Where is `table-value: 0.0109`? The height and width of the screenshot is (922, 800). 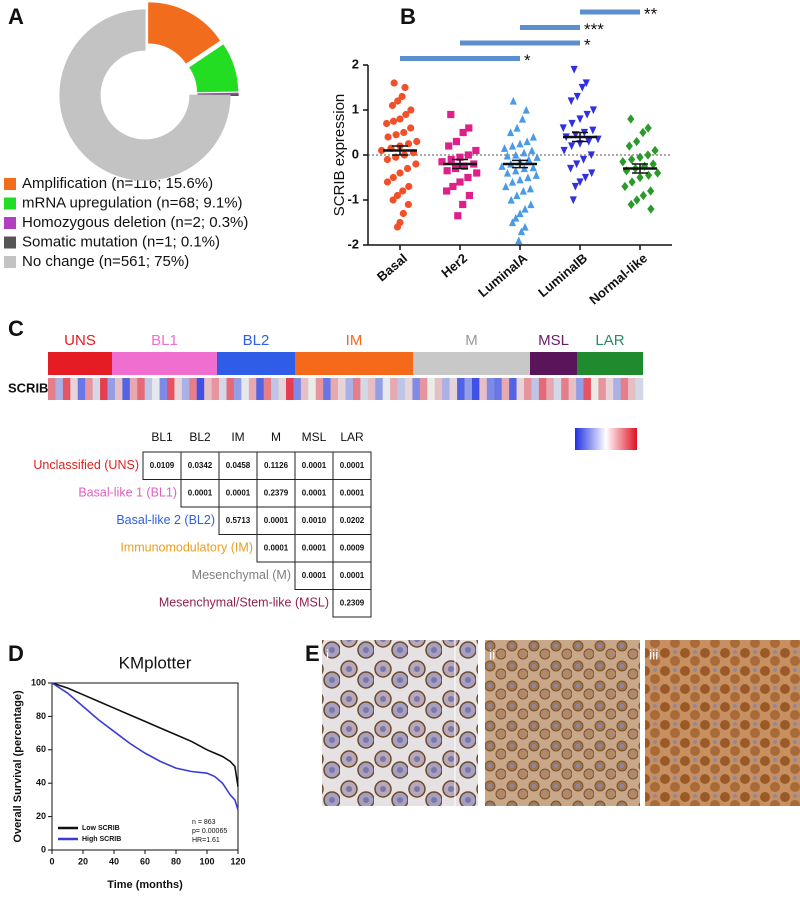 table-value: 0.0109 is located at coordinates (162, 465).